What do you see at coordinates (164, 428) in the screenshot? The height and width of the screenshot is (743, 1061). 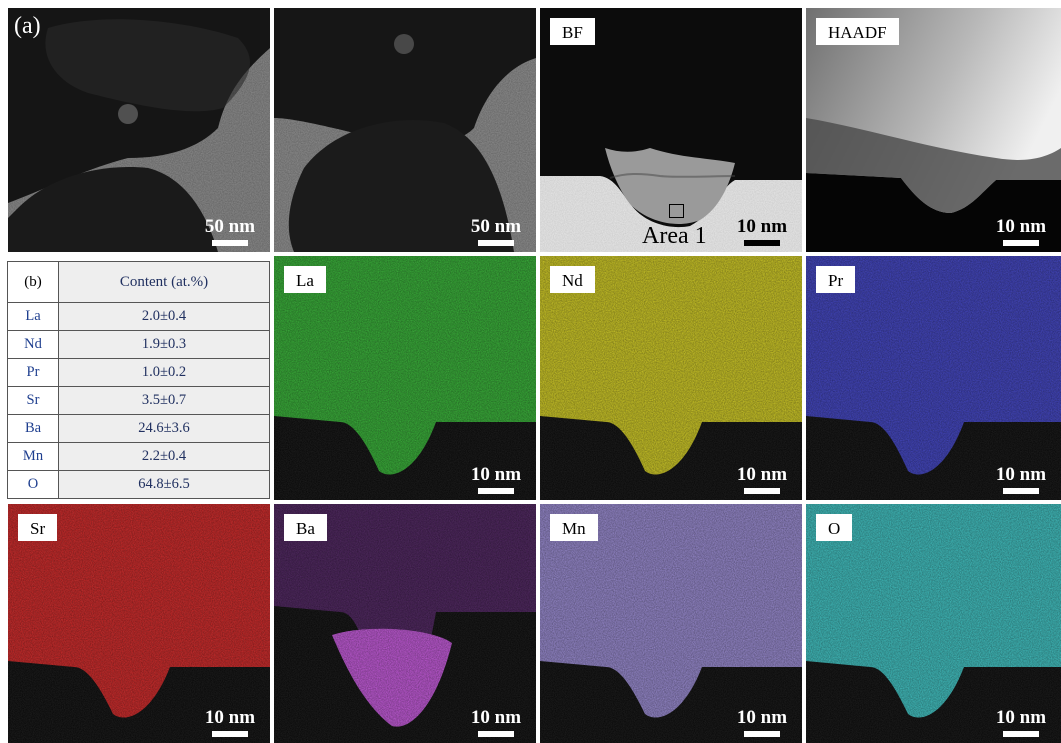 I see `value-cell: 24.6±3.6` at bounding box center [164, 428].